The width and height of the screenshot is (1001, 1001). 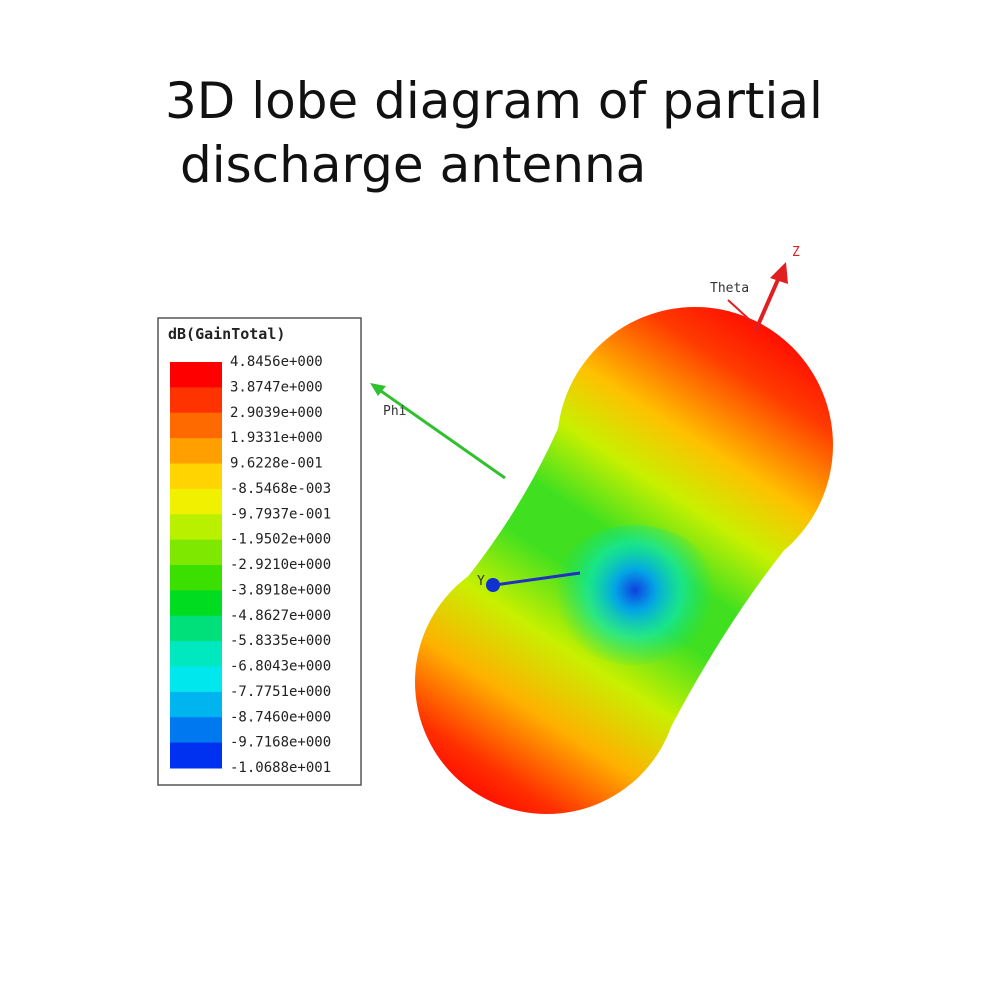 I want to click on legend-label: -4.8627e+000, so click(x=280, y=616).